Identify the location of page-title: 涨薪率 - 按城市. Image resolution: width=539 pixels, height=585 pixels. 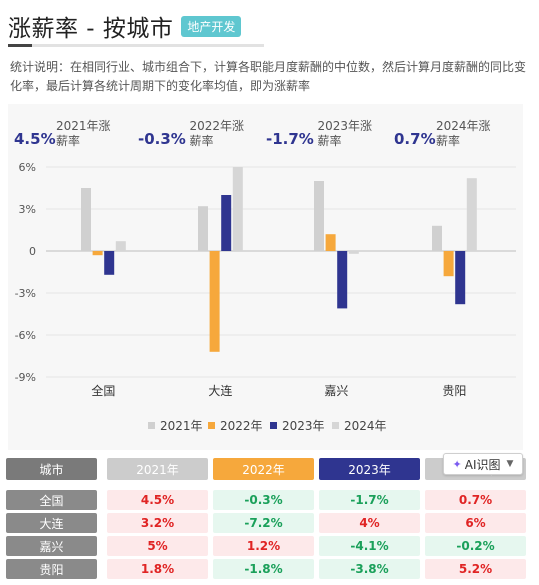
(91, 29).